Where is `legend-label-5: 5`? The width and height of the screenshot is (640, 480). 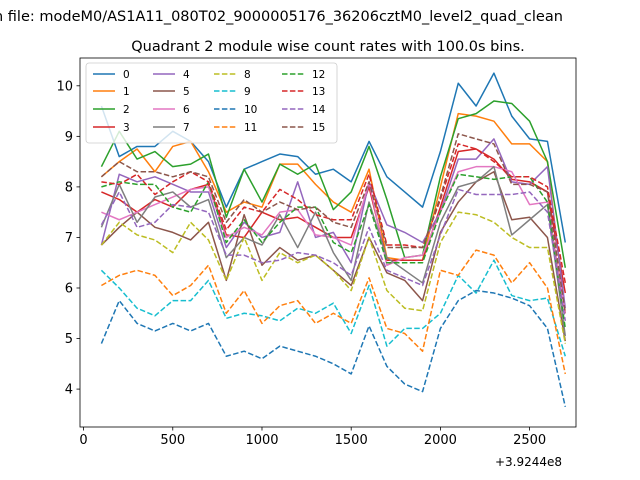
legend-label-5: 5 is located at coordinates (186, 92).